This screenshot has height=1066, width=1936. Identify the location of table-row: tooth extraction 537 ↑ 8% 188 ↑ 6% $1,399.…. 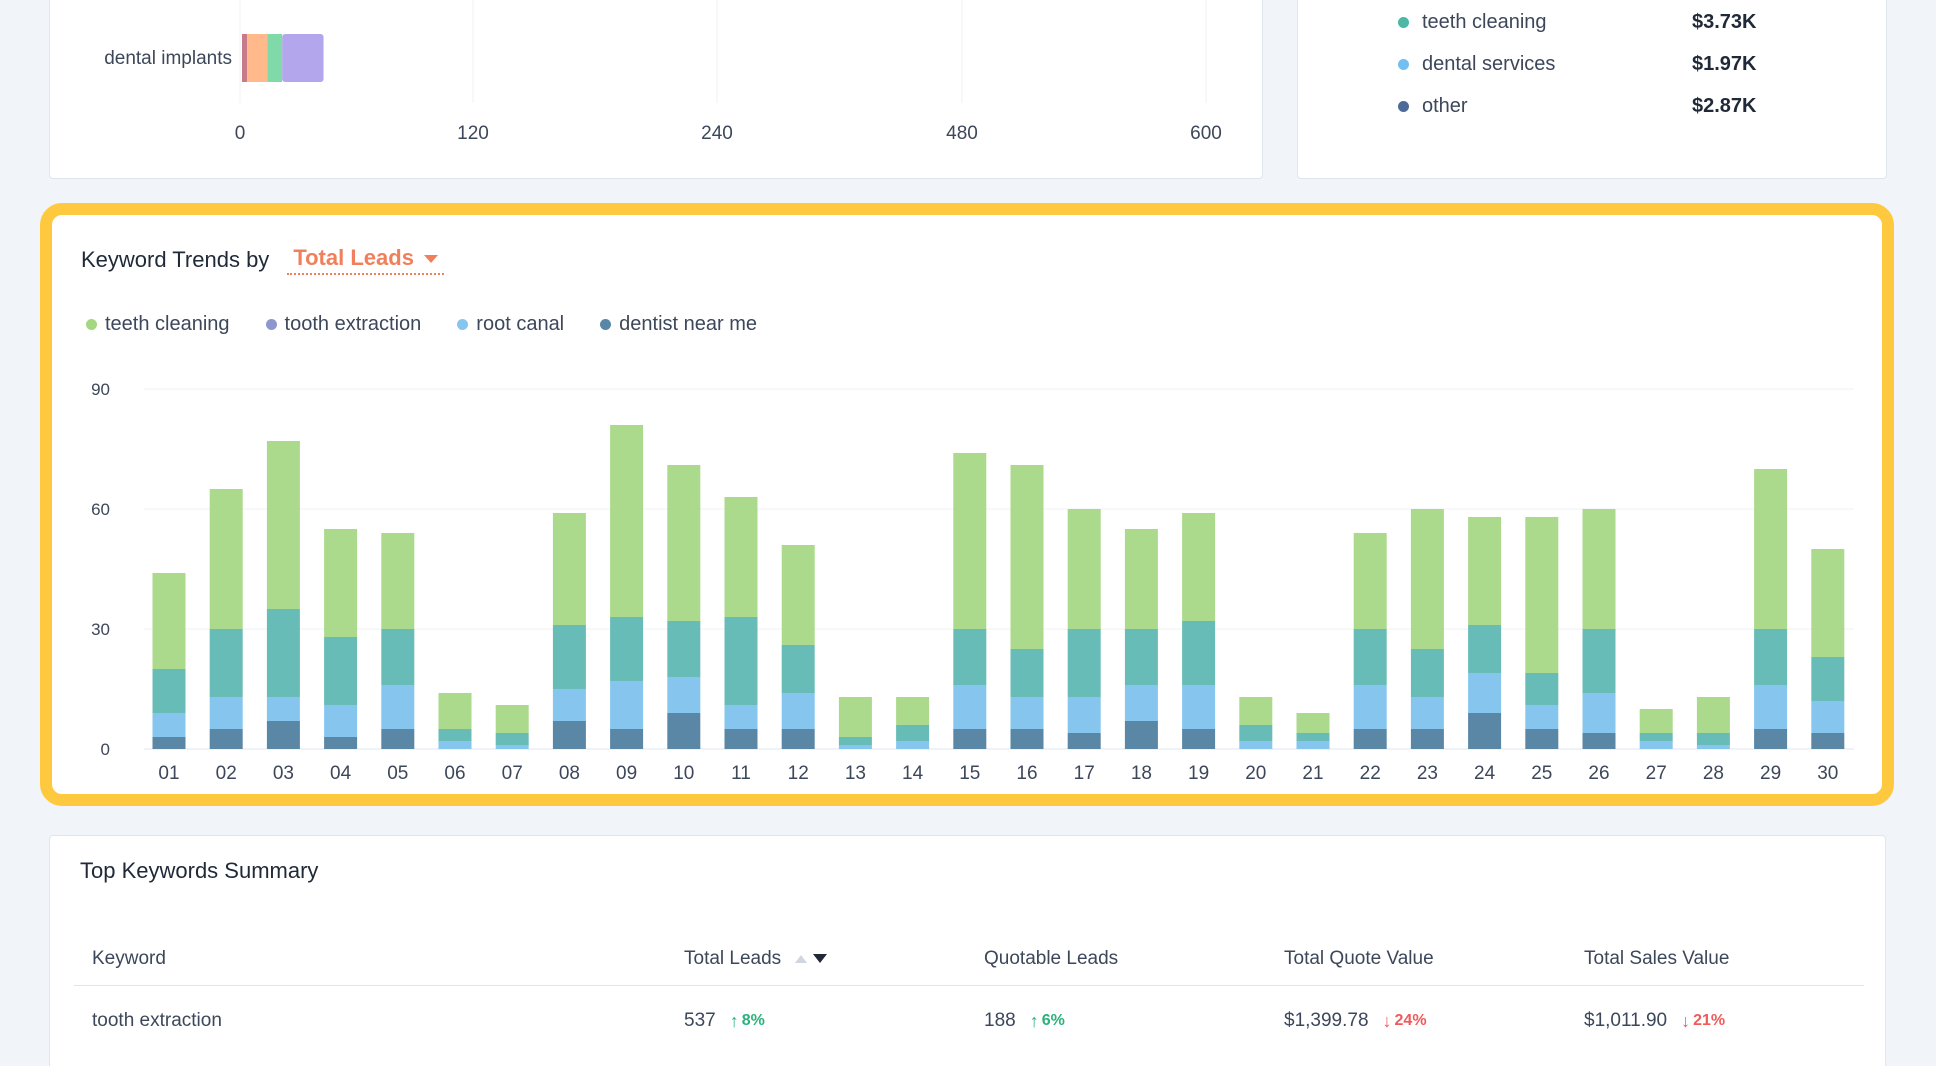
(969, 1021).